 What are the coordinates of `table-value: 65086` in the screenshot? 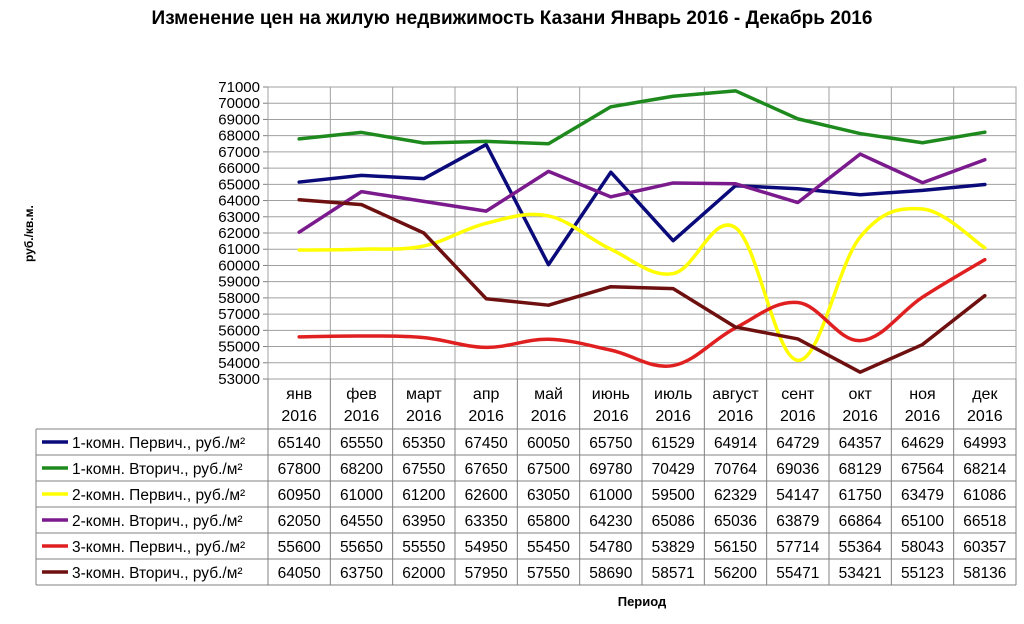 It's located at (673, 521).